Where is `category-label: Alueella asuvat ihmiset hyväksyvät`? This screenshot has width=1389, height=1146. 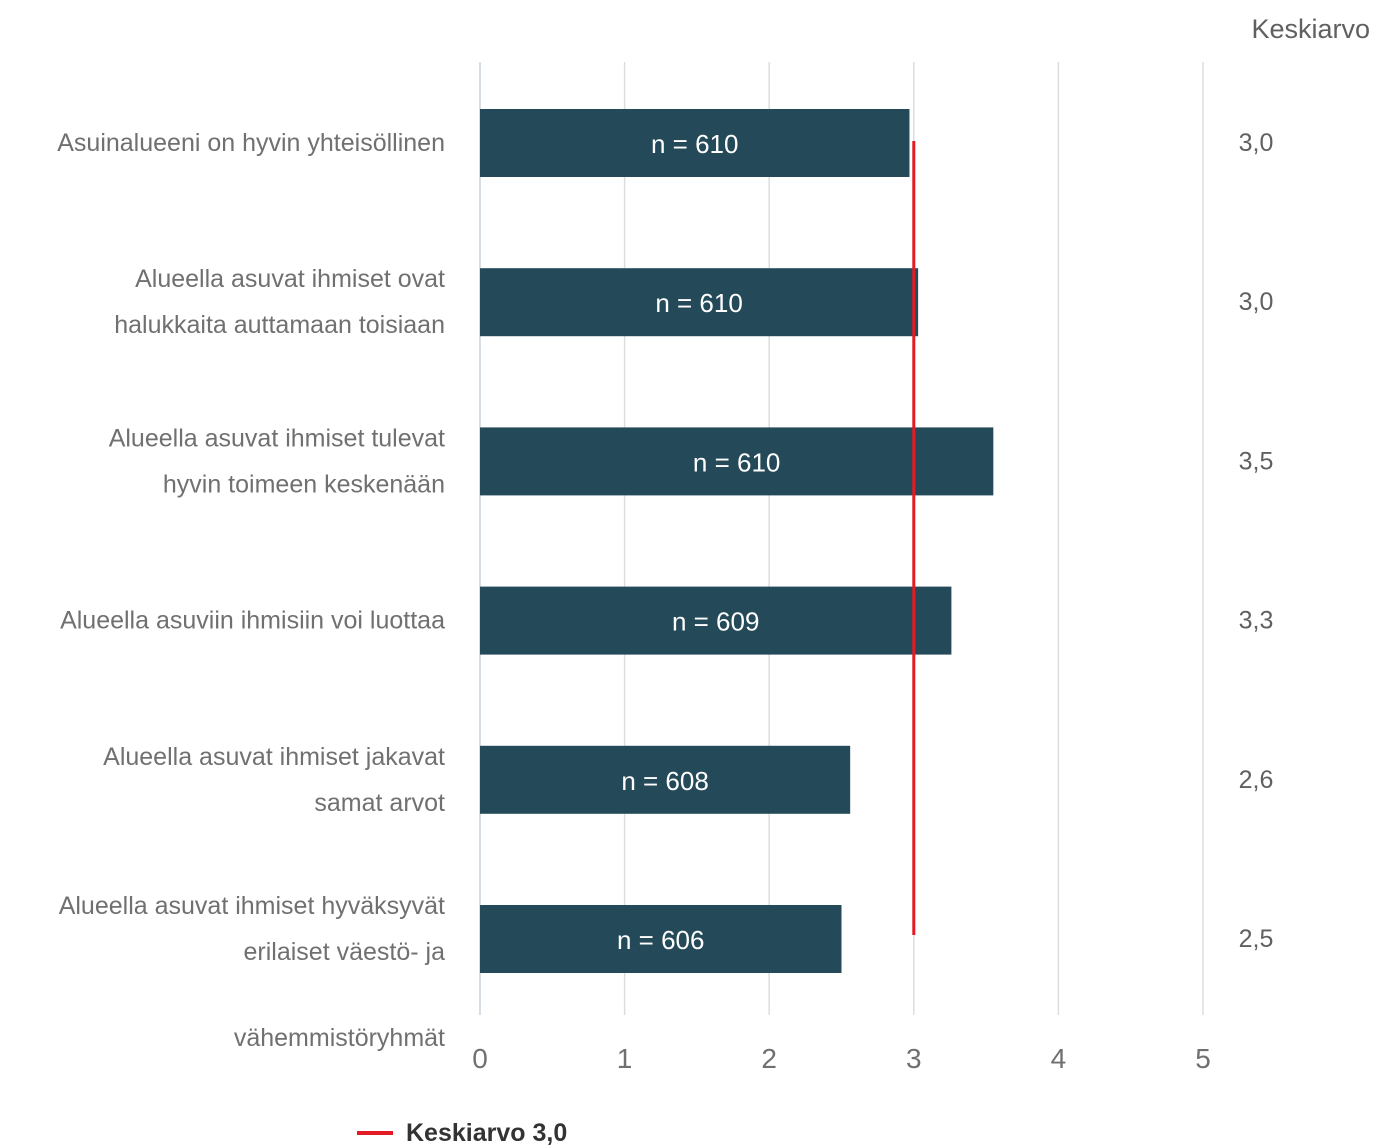
category-label: Alueella asuvat ihmiset hyväksyvät is located at coordinates (252, 906).